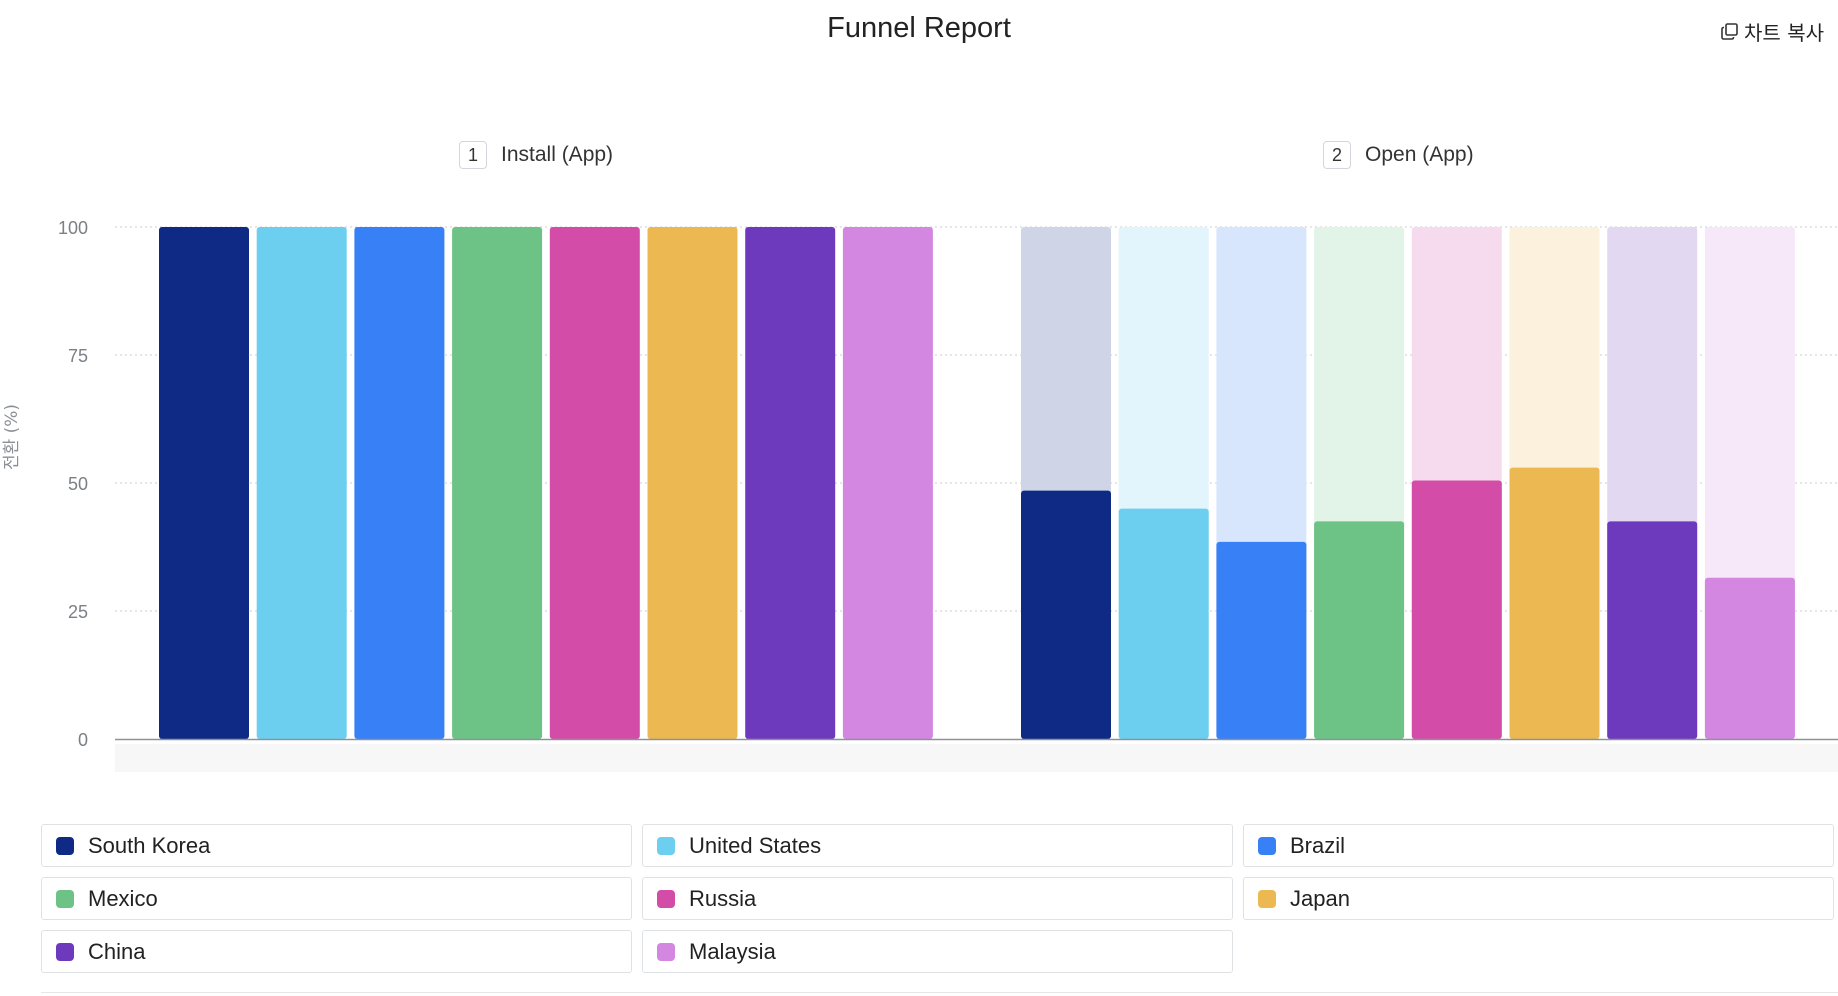  What do you see at coordinates (78, 612) in the screenshot?
I see `y-tick-label: 25` at bounding box center [78, 612].